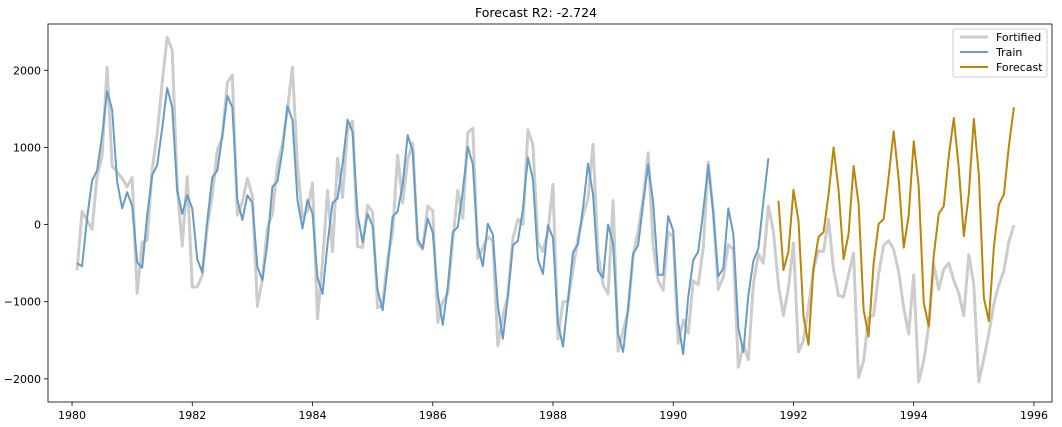  Describe the element at coordinates (553, 415) in the screenshot. I see `x-tick-label: 1988` at that location.